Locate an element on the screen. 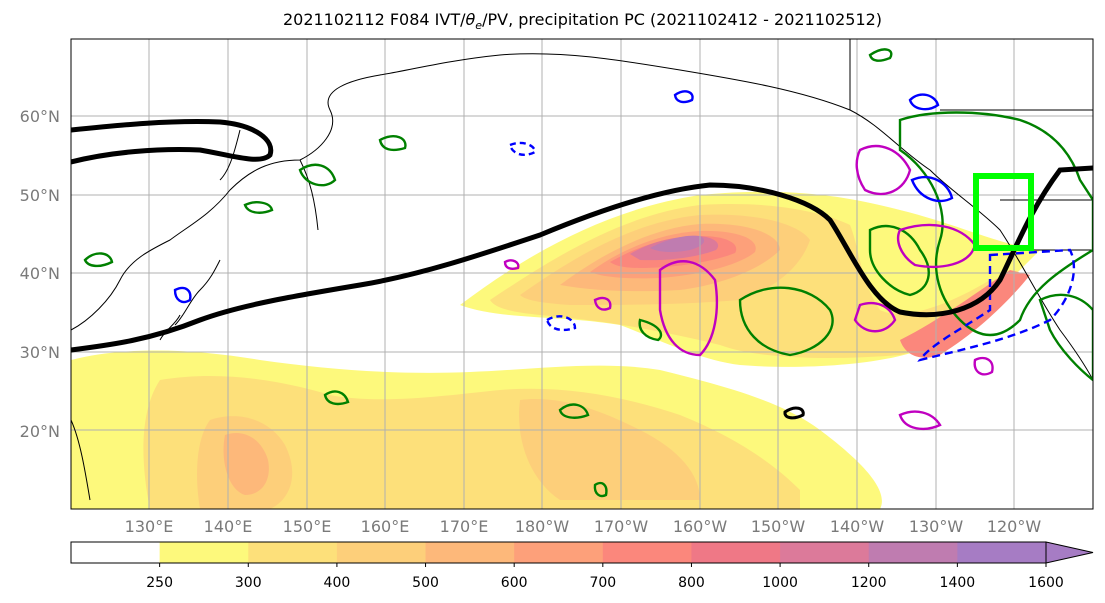 The image size is (1105, 603). jet-contour-north is located at coordinates (172, 142).